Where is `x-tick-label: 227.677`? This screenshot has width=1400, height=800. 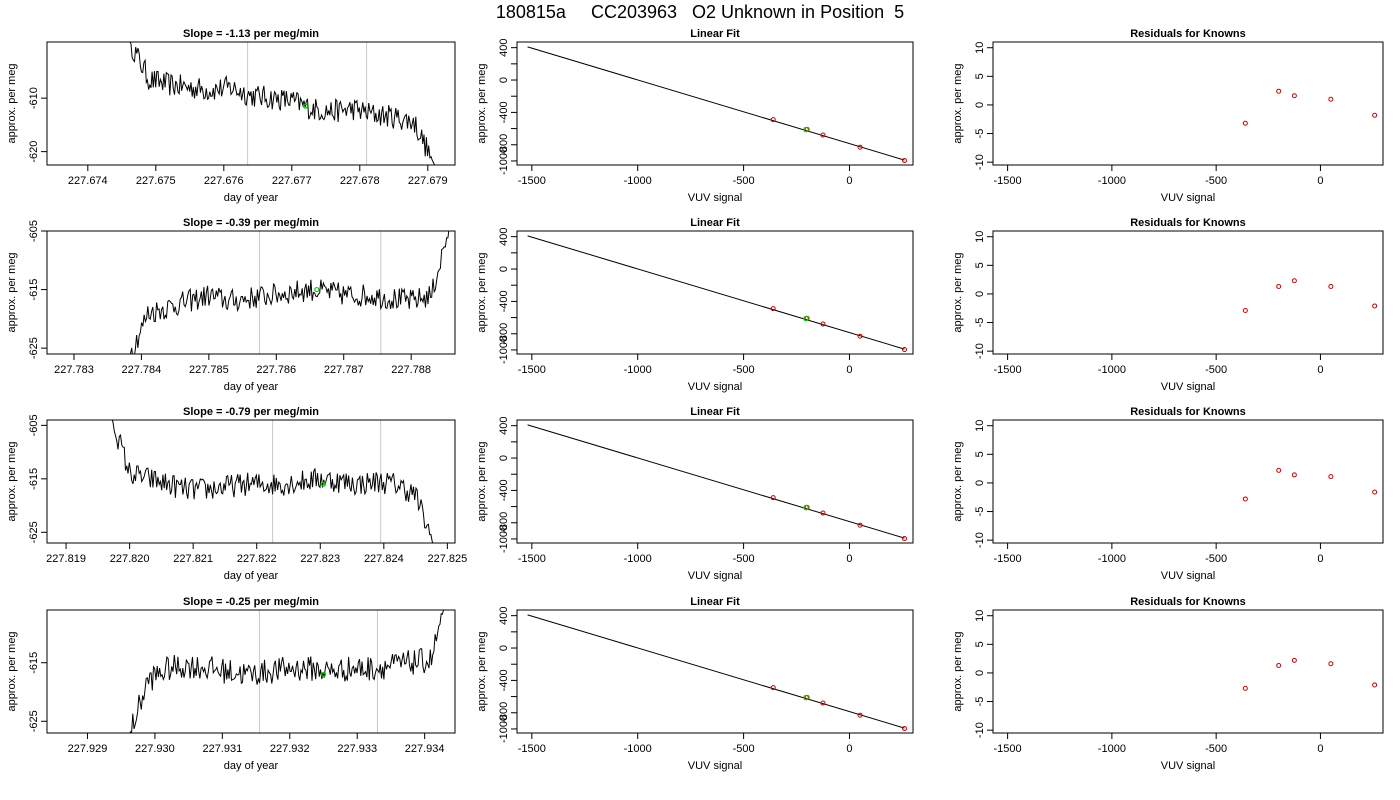 x-tick-label: 227.677 is located at coordinates (292, 181).